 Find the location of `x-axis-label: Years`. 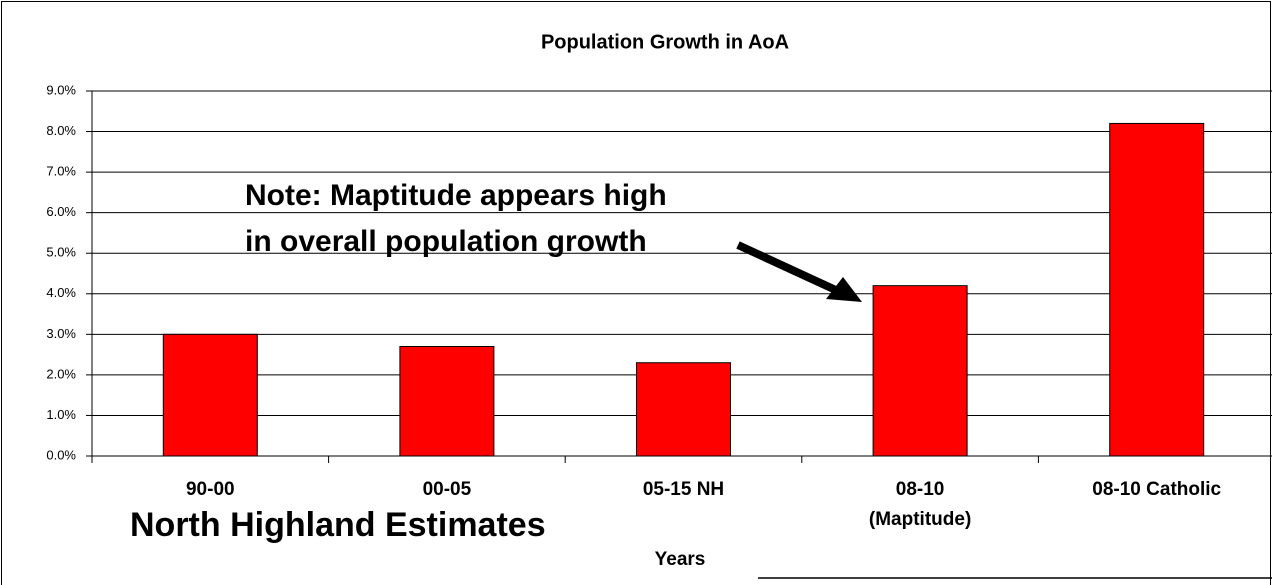

x-axis-label: Years is located at coordinates (680, 559).